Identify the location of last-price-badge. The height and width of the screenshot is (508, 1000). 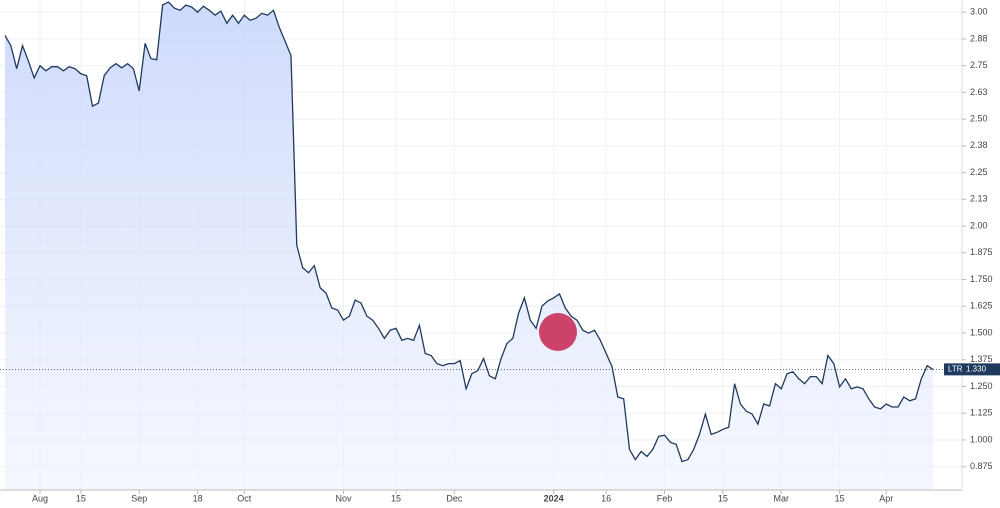
(972, 369).